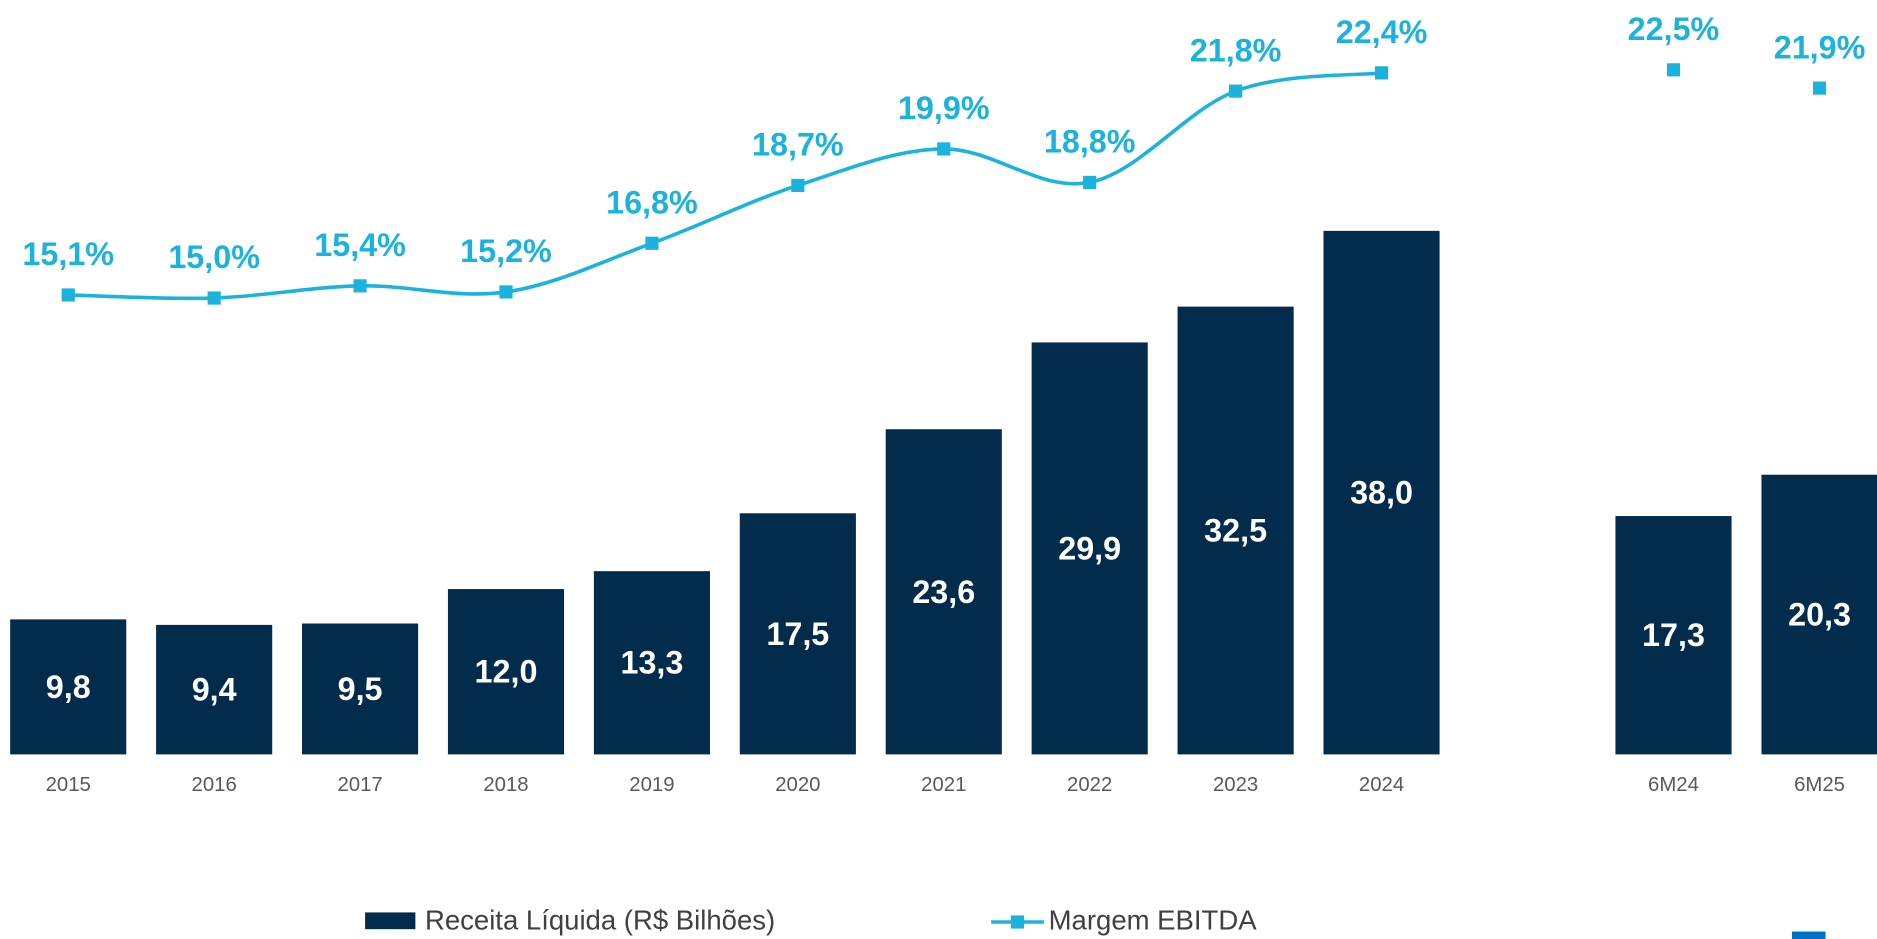  What do you see at coordinates (651, 785) in the screenshot?
I see `x-tick-label: 2019` at bounding box center [651, 785].